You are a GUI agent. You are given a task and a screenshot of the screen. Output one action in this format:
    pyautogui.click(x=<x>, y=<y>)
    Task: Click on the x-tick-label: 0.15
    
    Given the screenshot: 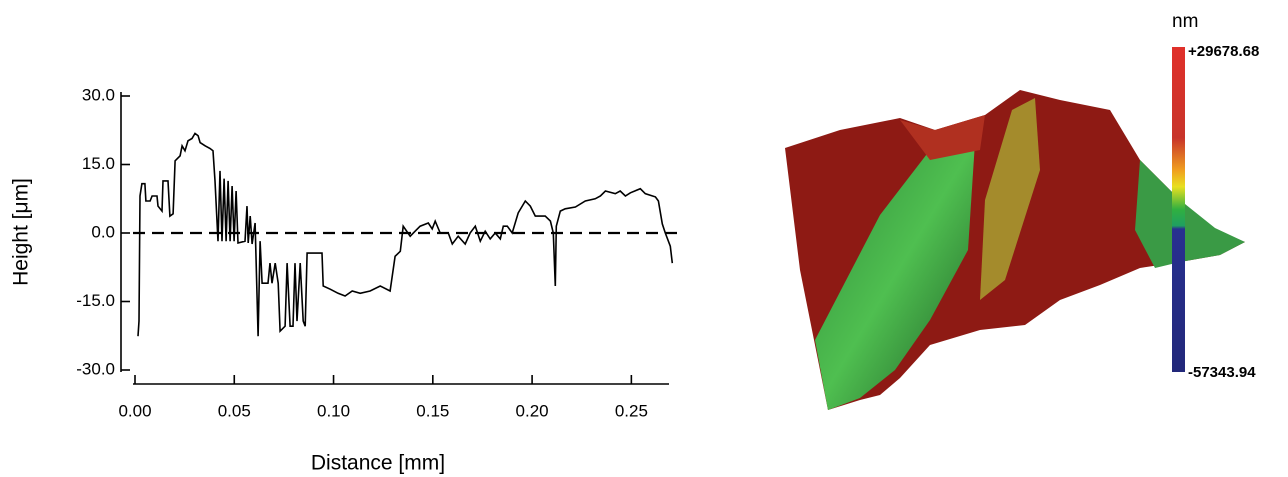 What is the action you would take?
    pyautogui.click(x=432, y=410)
    